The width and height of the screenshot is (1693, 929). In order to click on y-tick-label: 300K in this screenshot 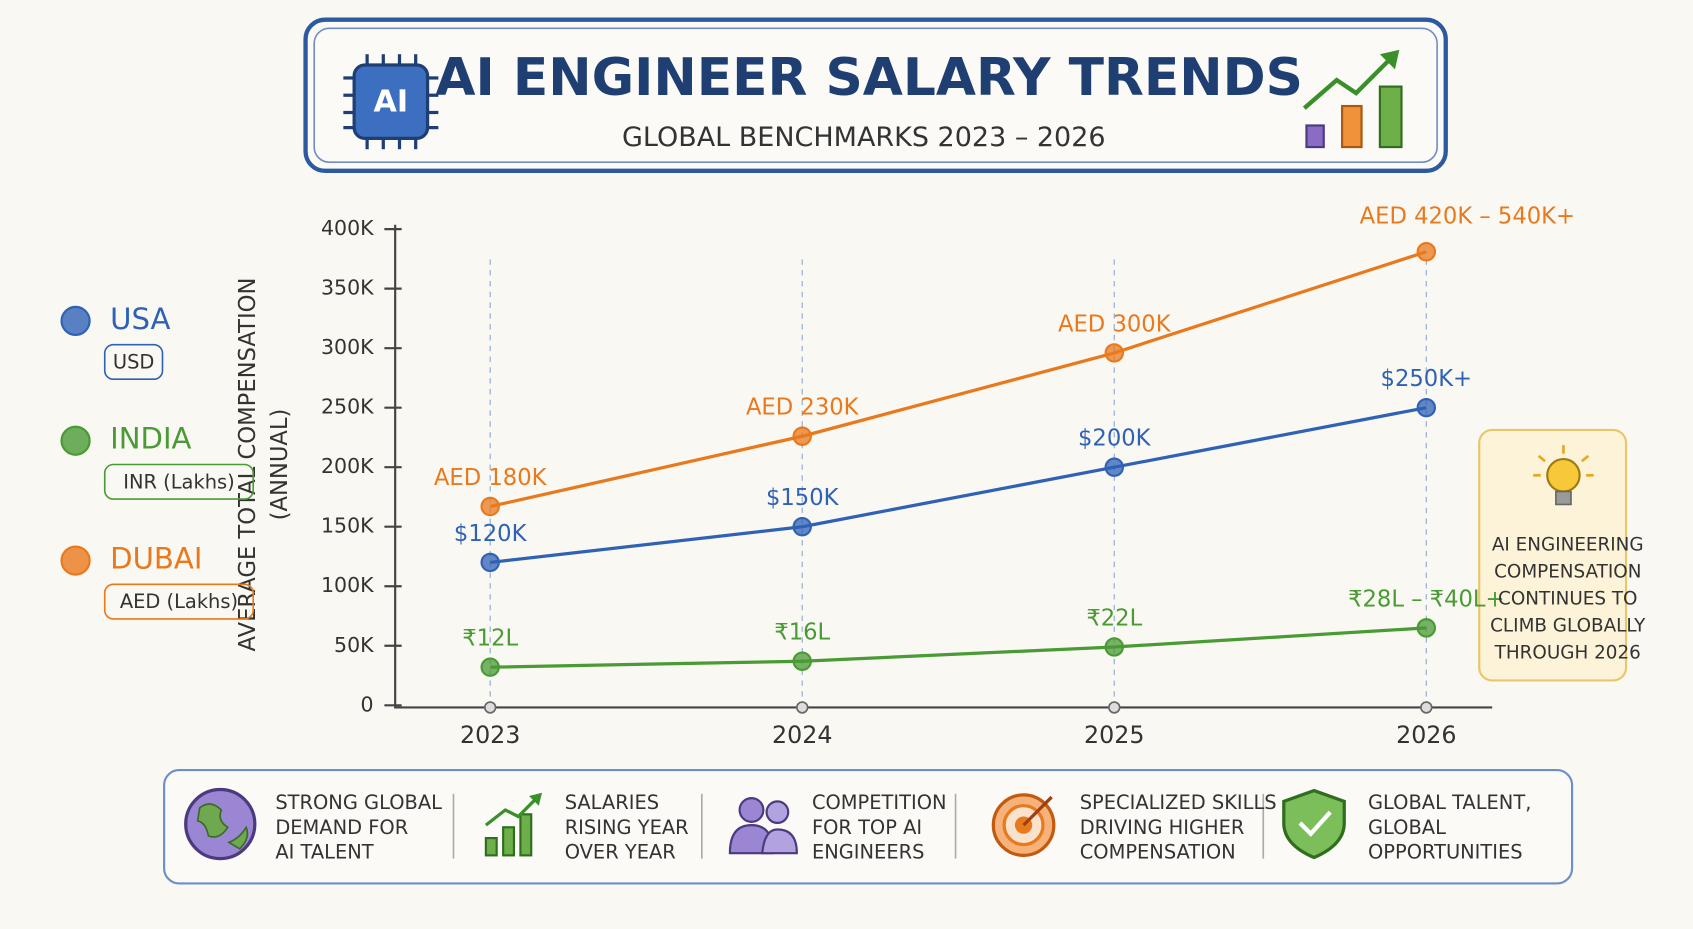, I will do `click(347, 347)`.